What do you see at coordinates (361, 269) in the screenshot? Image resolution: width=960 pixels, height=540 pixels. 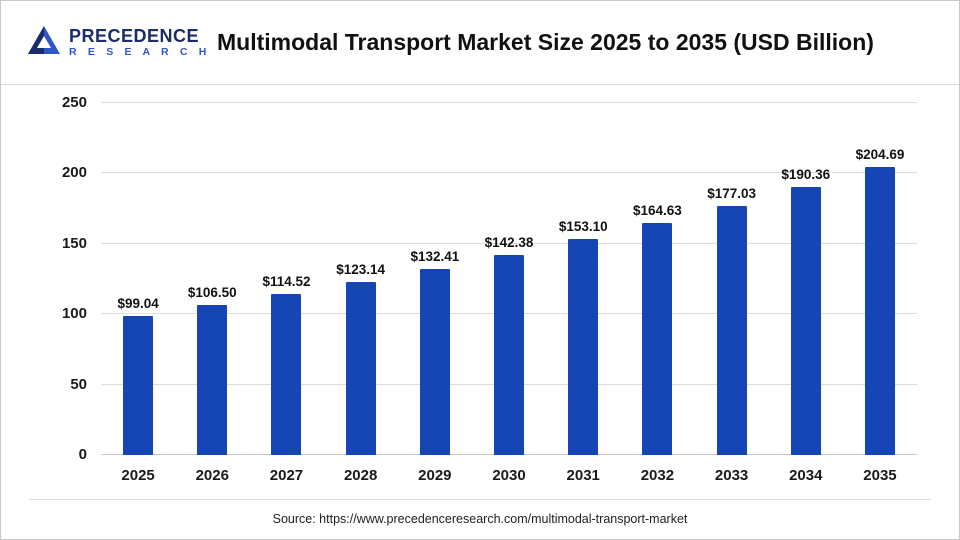 I see `bar-value-label: $123.14` at bounding box center [361, 269].